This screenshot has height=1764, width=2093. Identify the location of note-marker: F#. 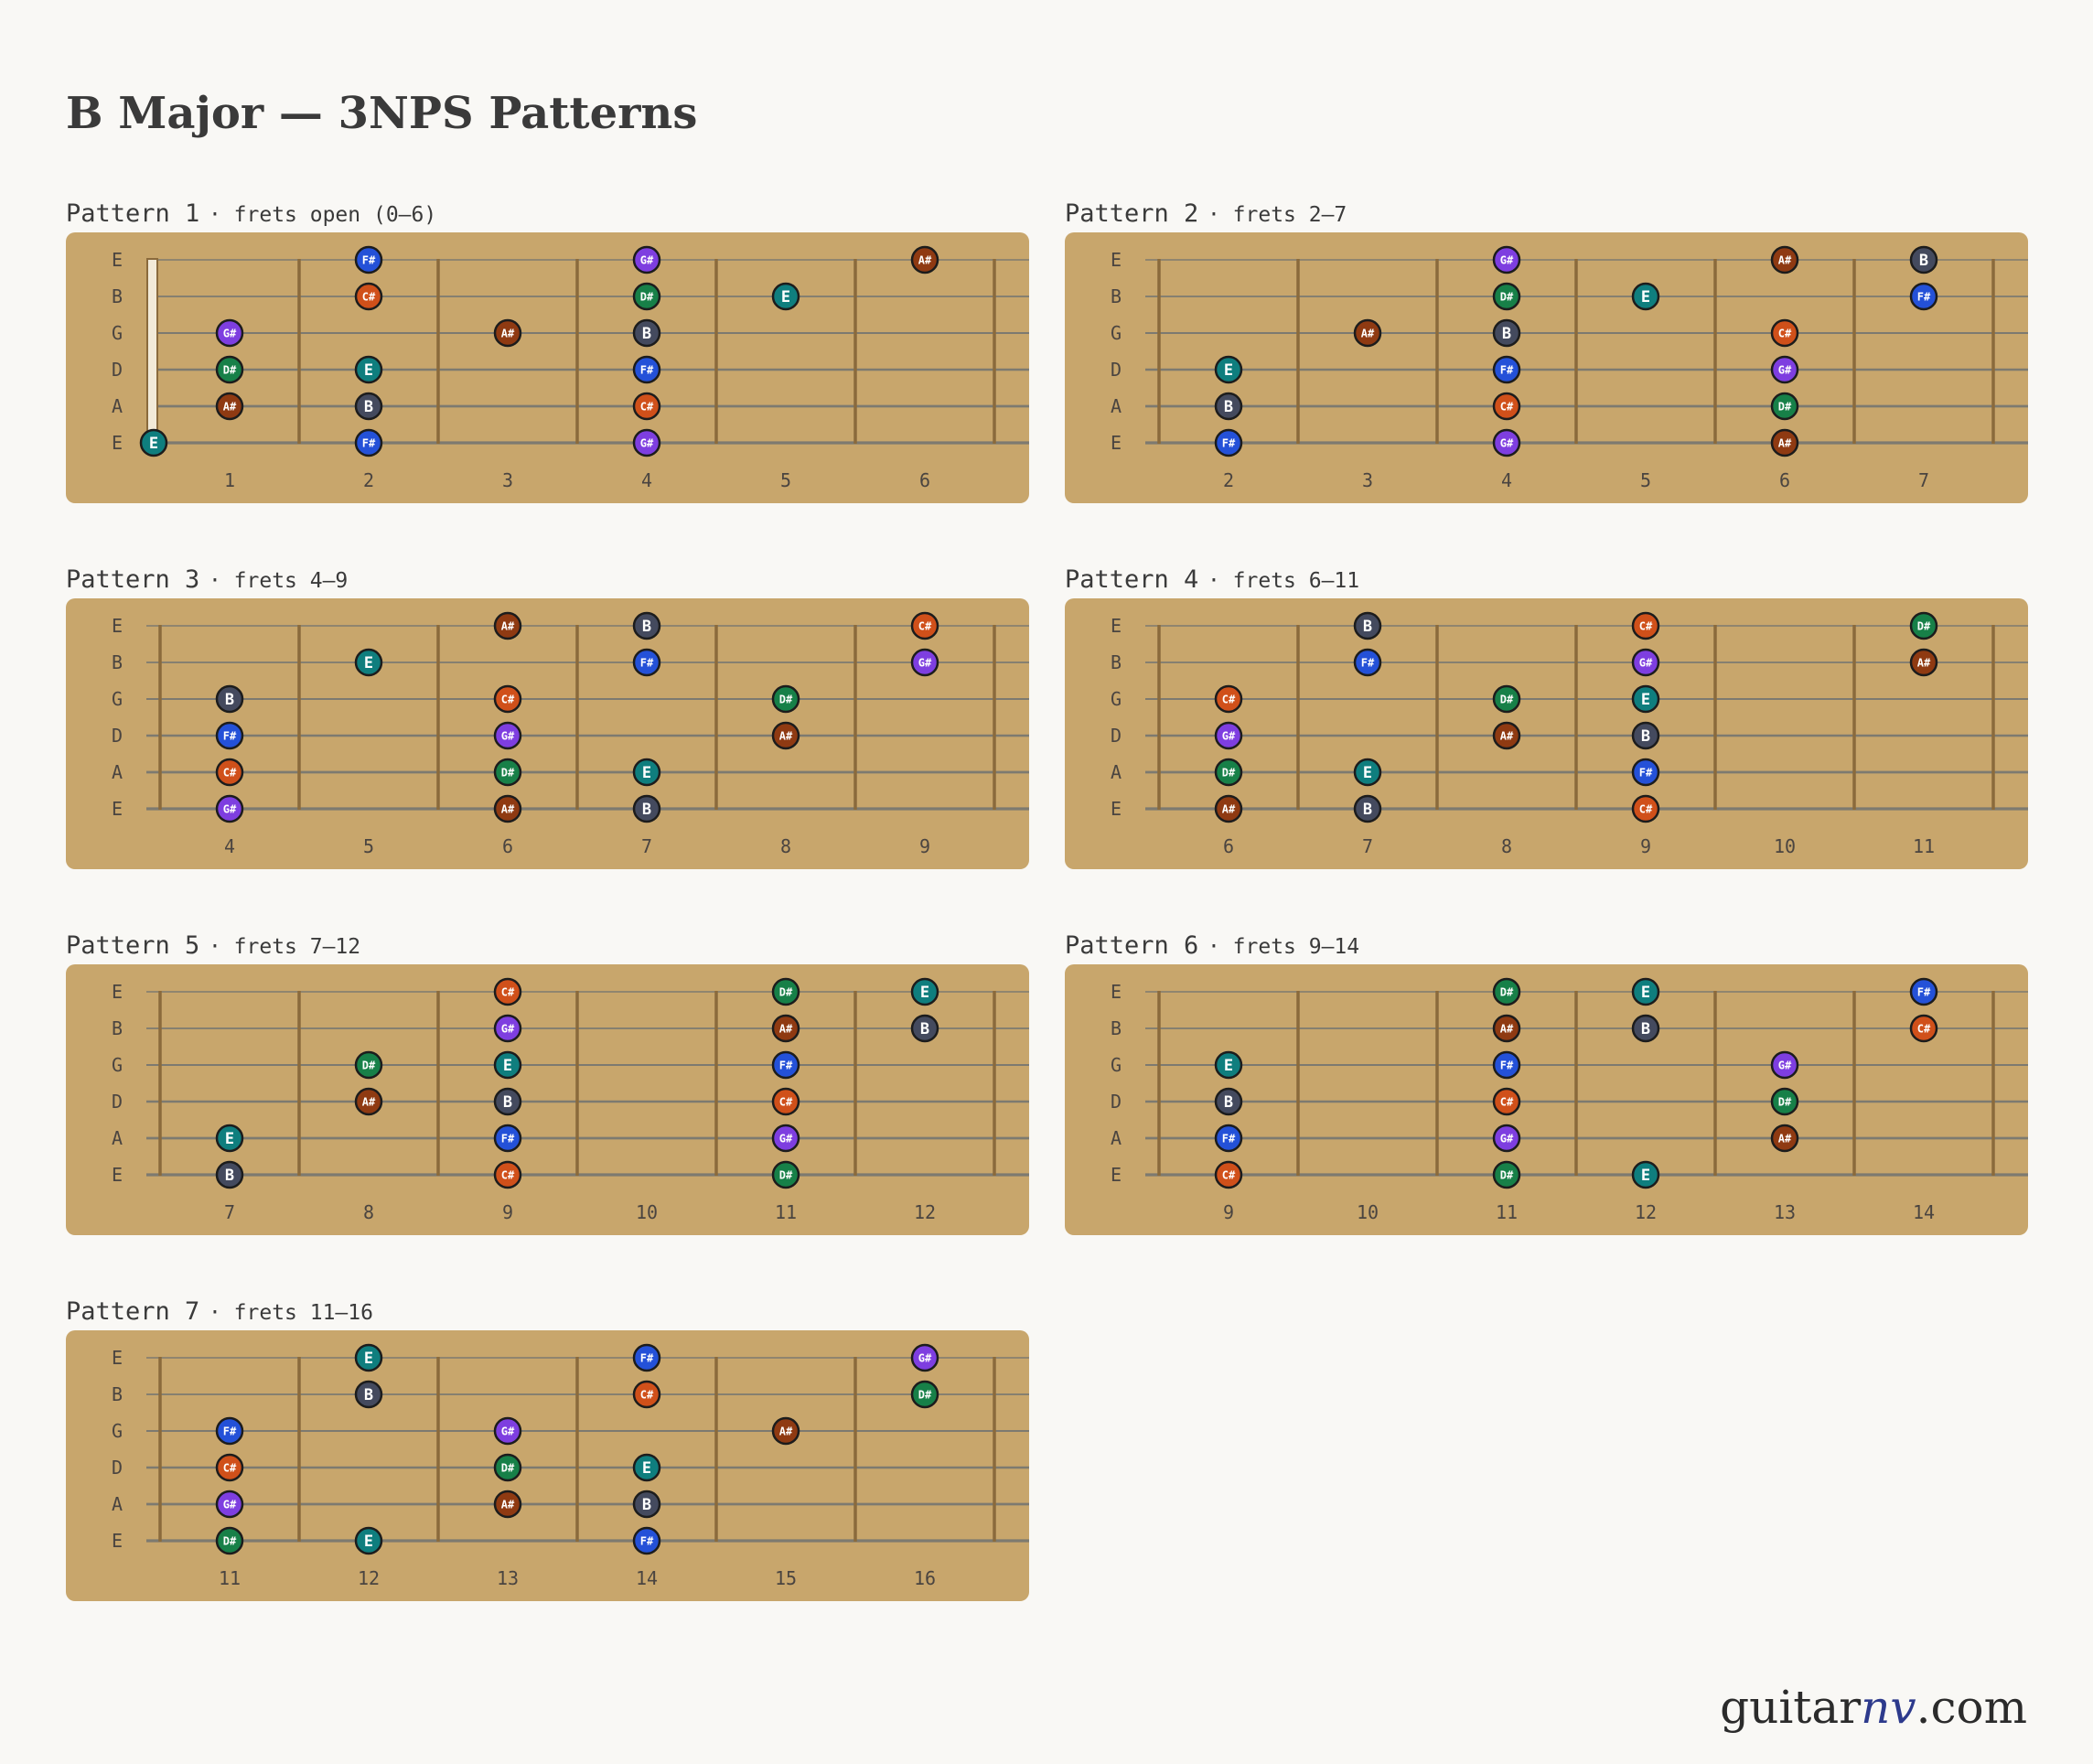
(1646, 772).